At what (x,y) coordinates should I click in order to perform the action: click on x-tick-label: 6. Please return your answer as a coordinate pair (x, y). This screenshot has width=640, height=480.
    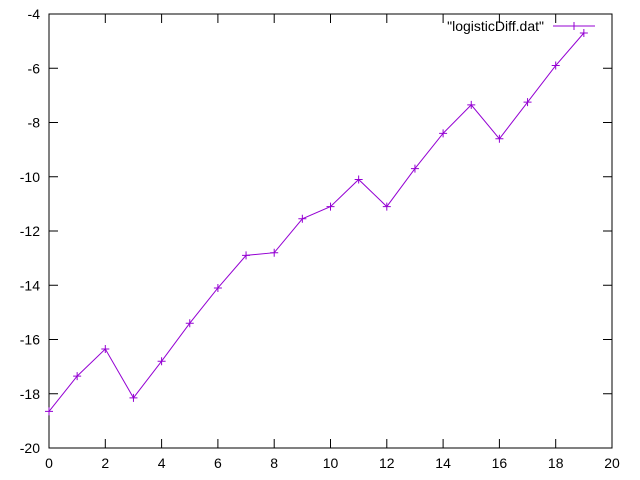
    Looking at the image, I should click on (218, 463).